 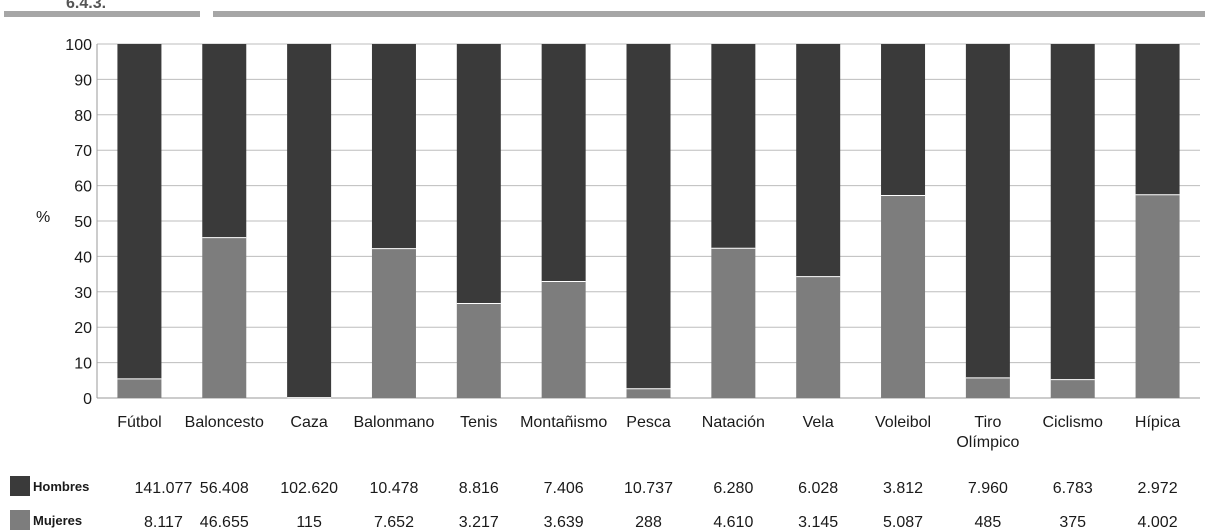 I want to click on x-tick-label: Fútbol, so click(x=139, y=422).